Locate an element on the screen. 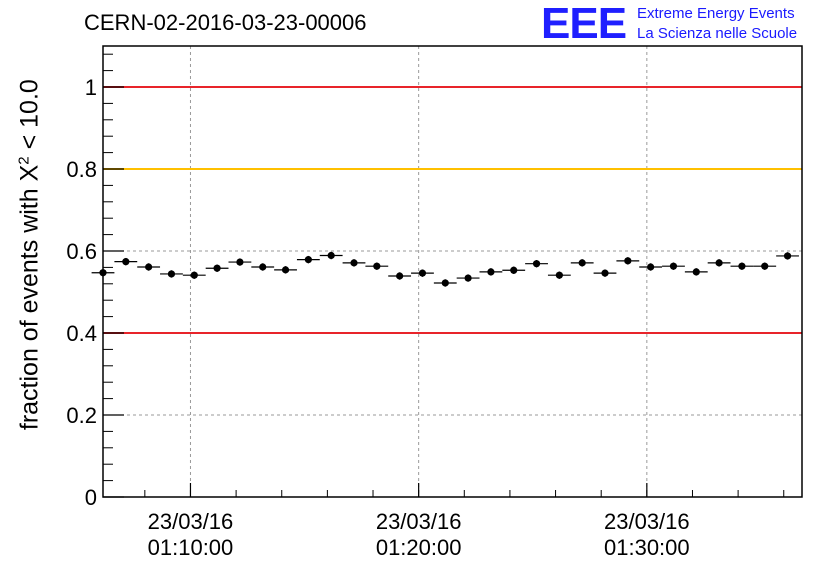 This screenshot has width=836, height=572. y-tick-label: 0.6 is located at coordinates (81, 251).